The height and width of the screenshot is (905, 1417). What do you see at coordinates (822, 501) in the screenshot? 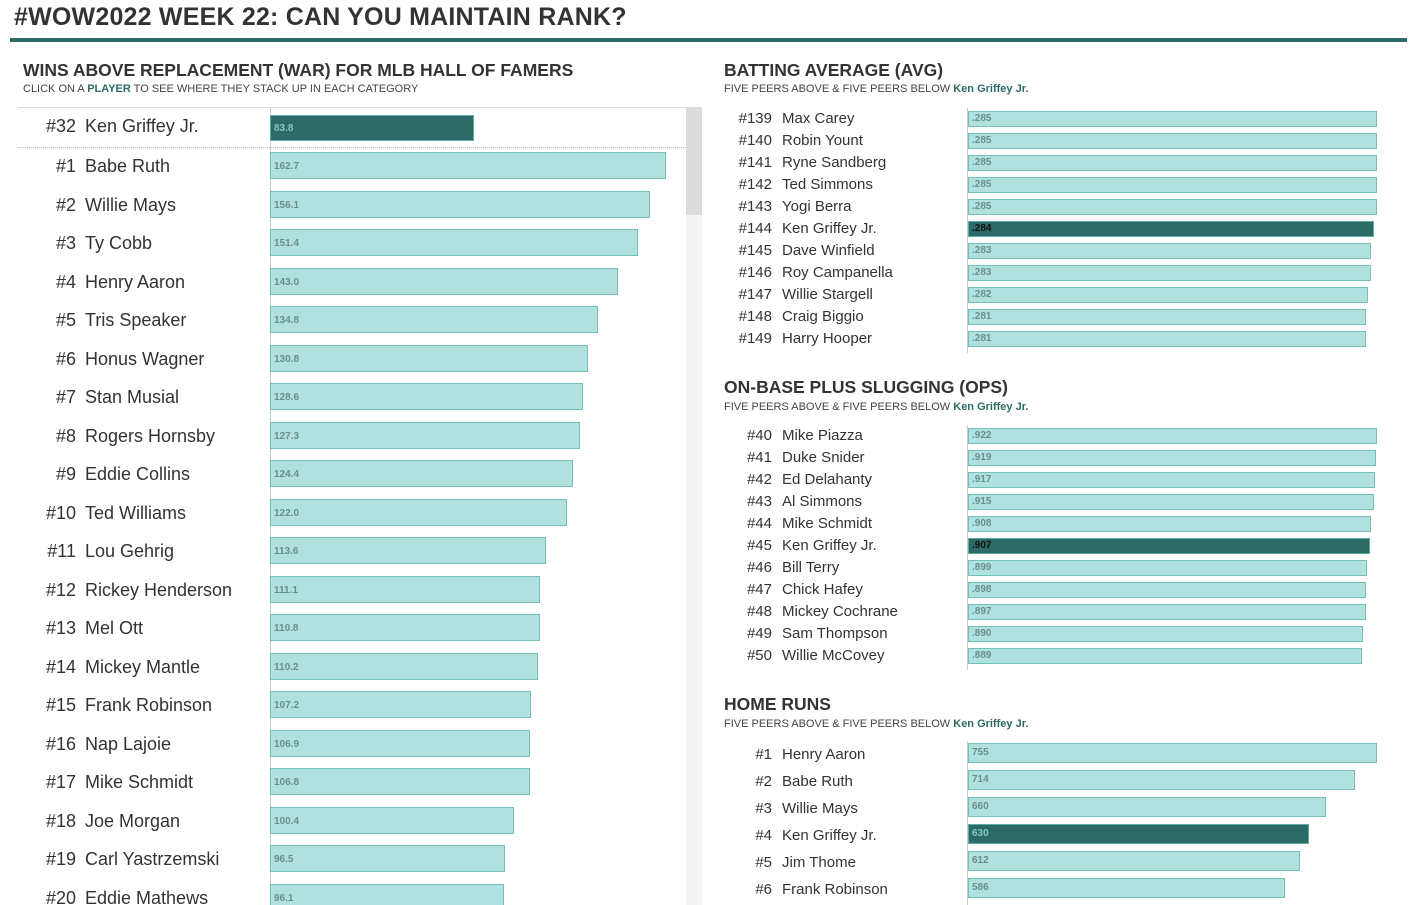
I see `player-name: Al Simmons` at bounding box center [822, 501].